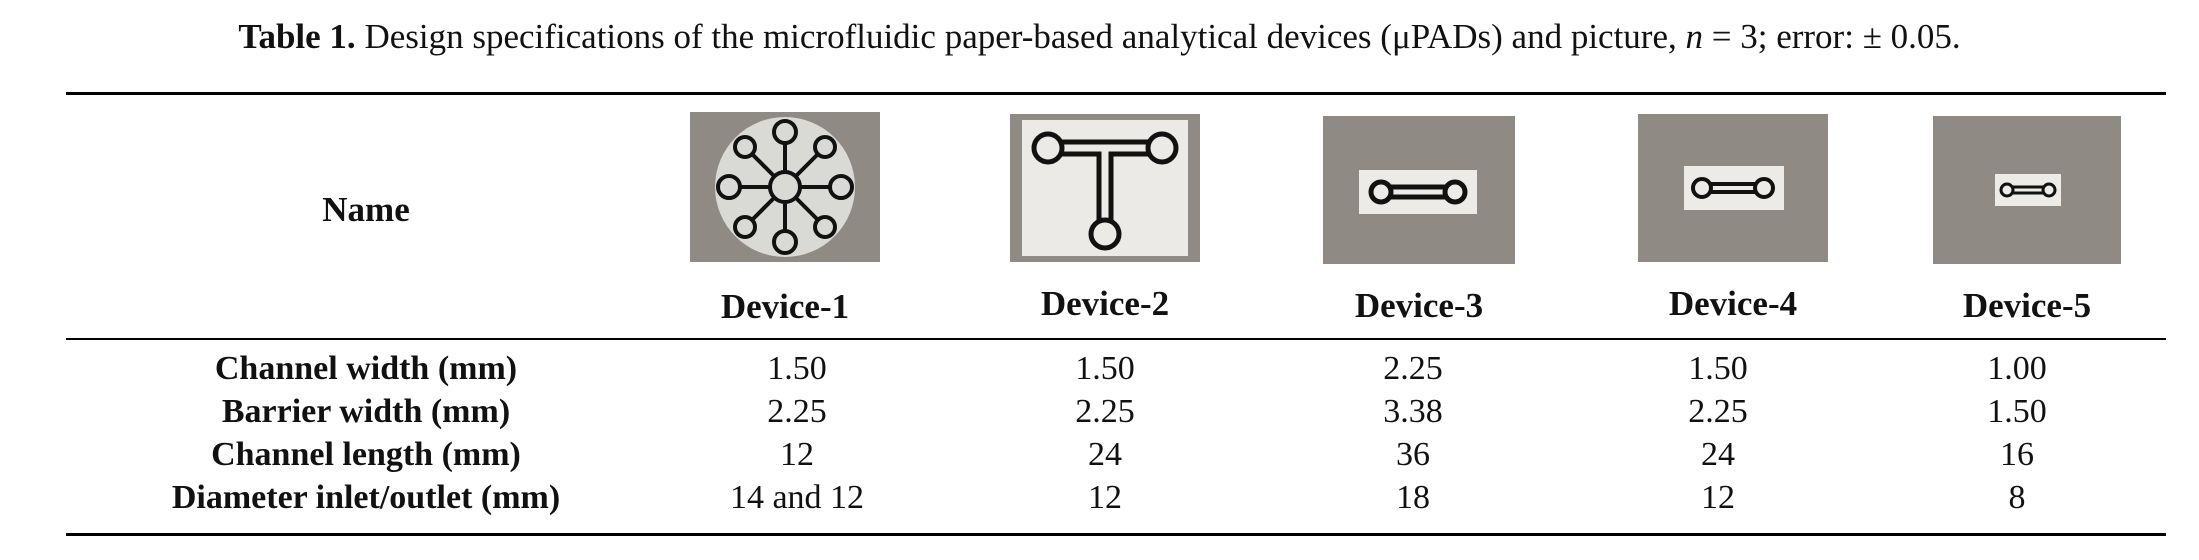  I want to click on device-1-label: Device-1, so click(785, 306).